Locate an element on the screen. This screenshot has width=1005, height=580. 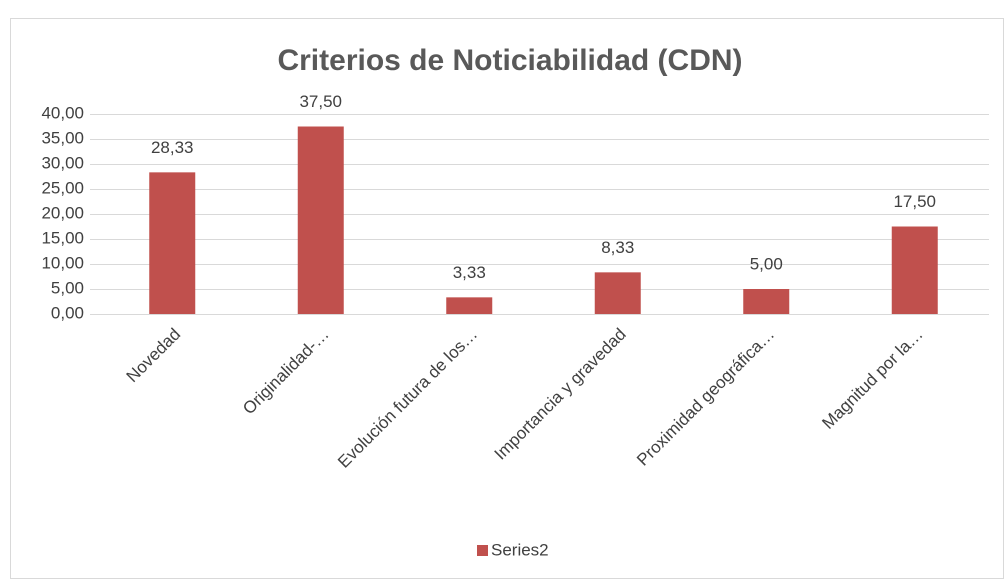
y-tick-label: 25,00 is located at coordinates (62, 187).